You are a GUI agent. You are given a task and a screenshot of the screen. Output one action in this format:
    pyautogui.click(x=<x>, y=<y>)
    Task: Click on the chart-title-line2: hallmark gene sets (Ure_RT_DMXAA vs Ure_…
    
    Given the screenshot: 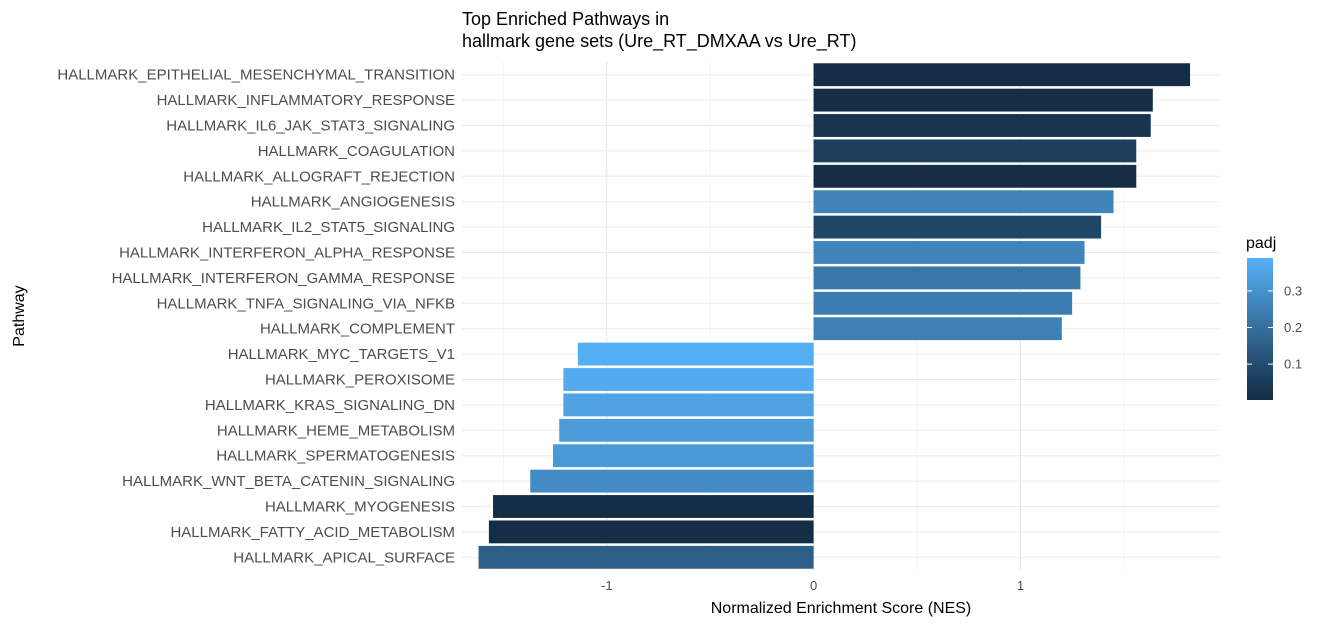 What is the action you would take?
    pyautogui.click(x=659, y=41)
    